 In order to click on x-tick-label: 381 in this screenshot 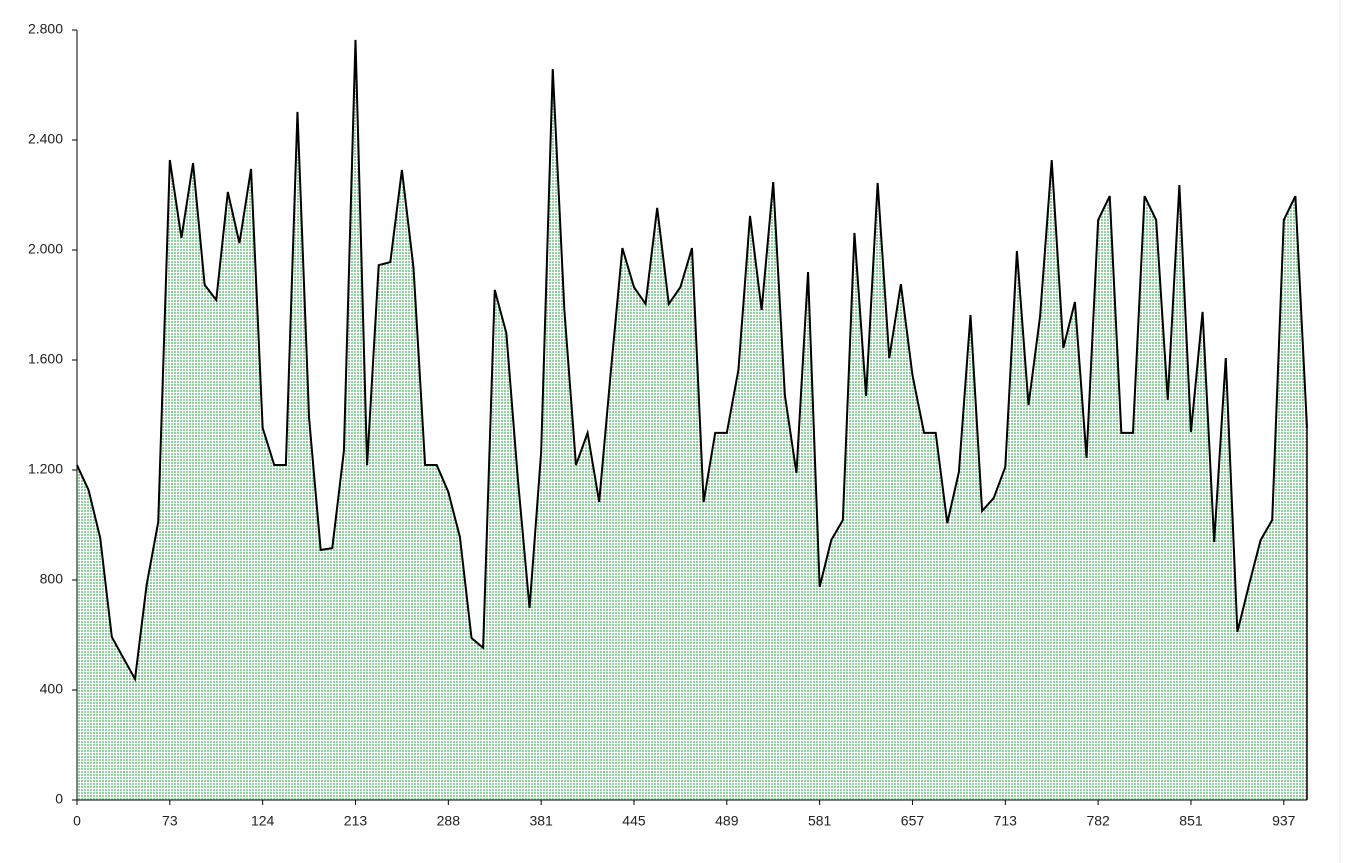, I will do `click(541, 821)`.